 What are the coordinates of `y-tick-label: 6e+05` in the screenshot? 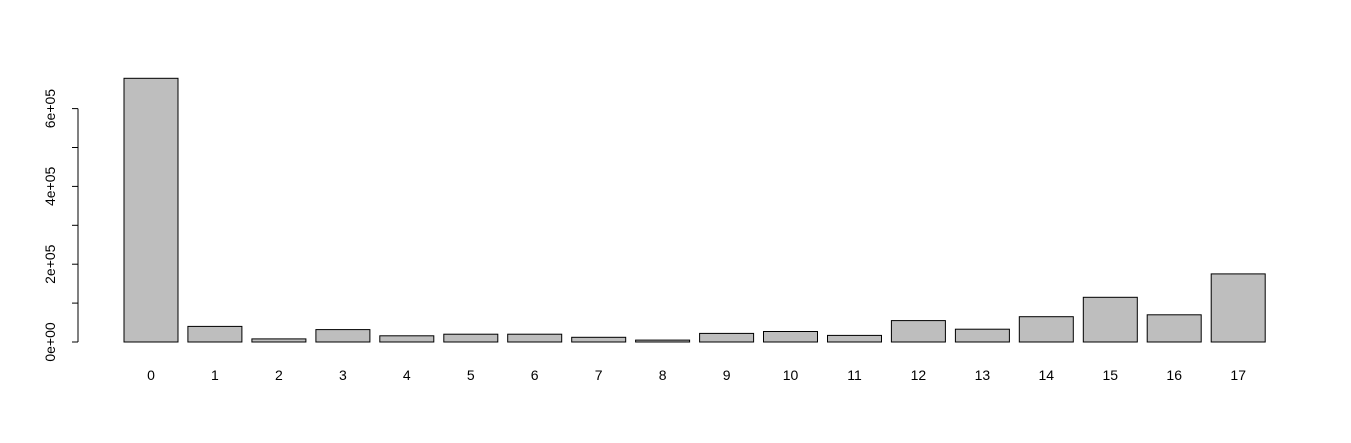 It's located at (50, 109).